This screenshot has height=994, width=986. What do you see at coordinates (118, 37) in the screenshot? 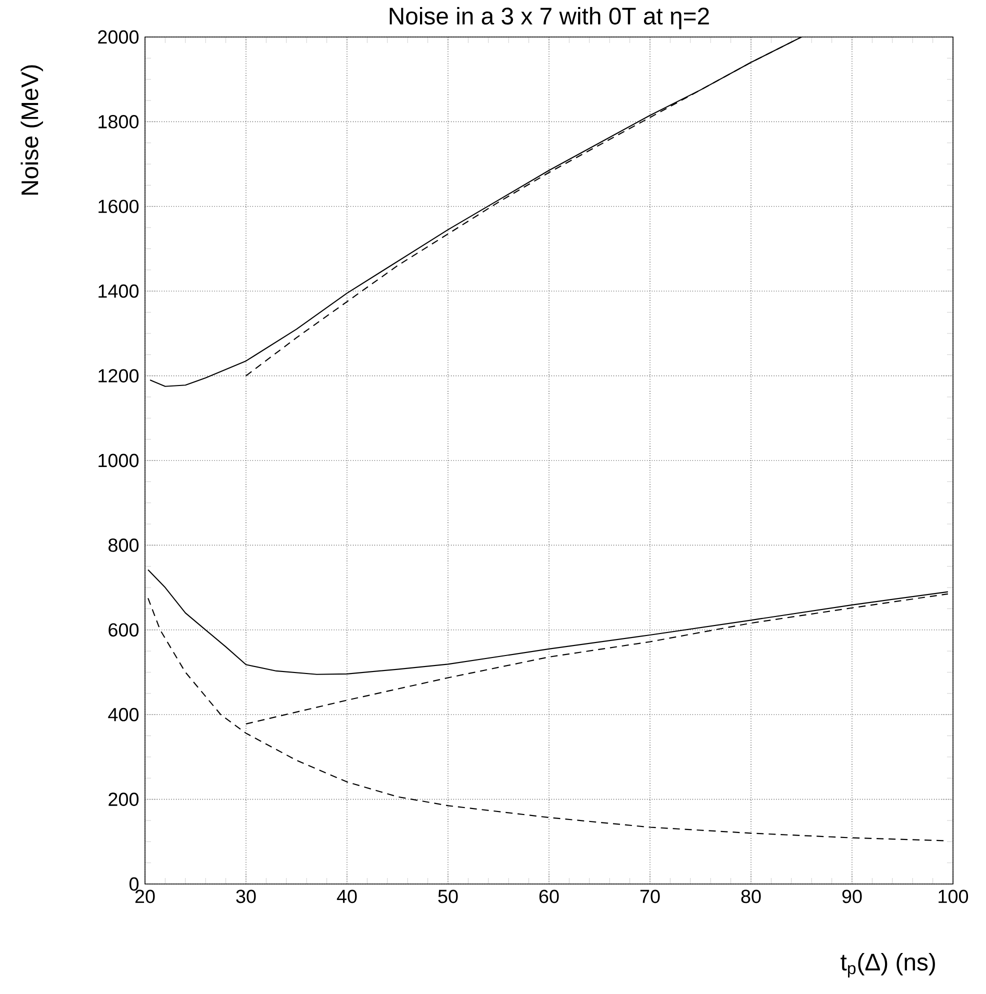
I see `y-tick-label: 2000` at bounding box center [118, 37].